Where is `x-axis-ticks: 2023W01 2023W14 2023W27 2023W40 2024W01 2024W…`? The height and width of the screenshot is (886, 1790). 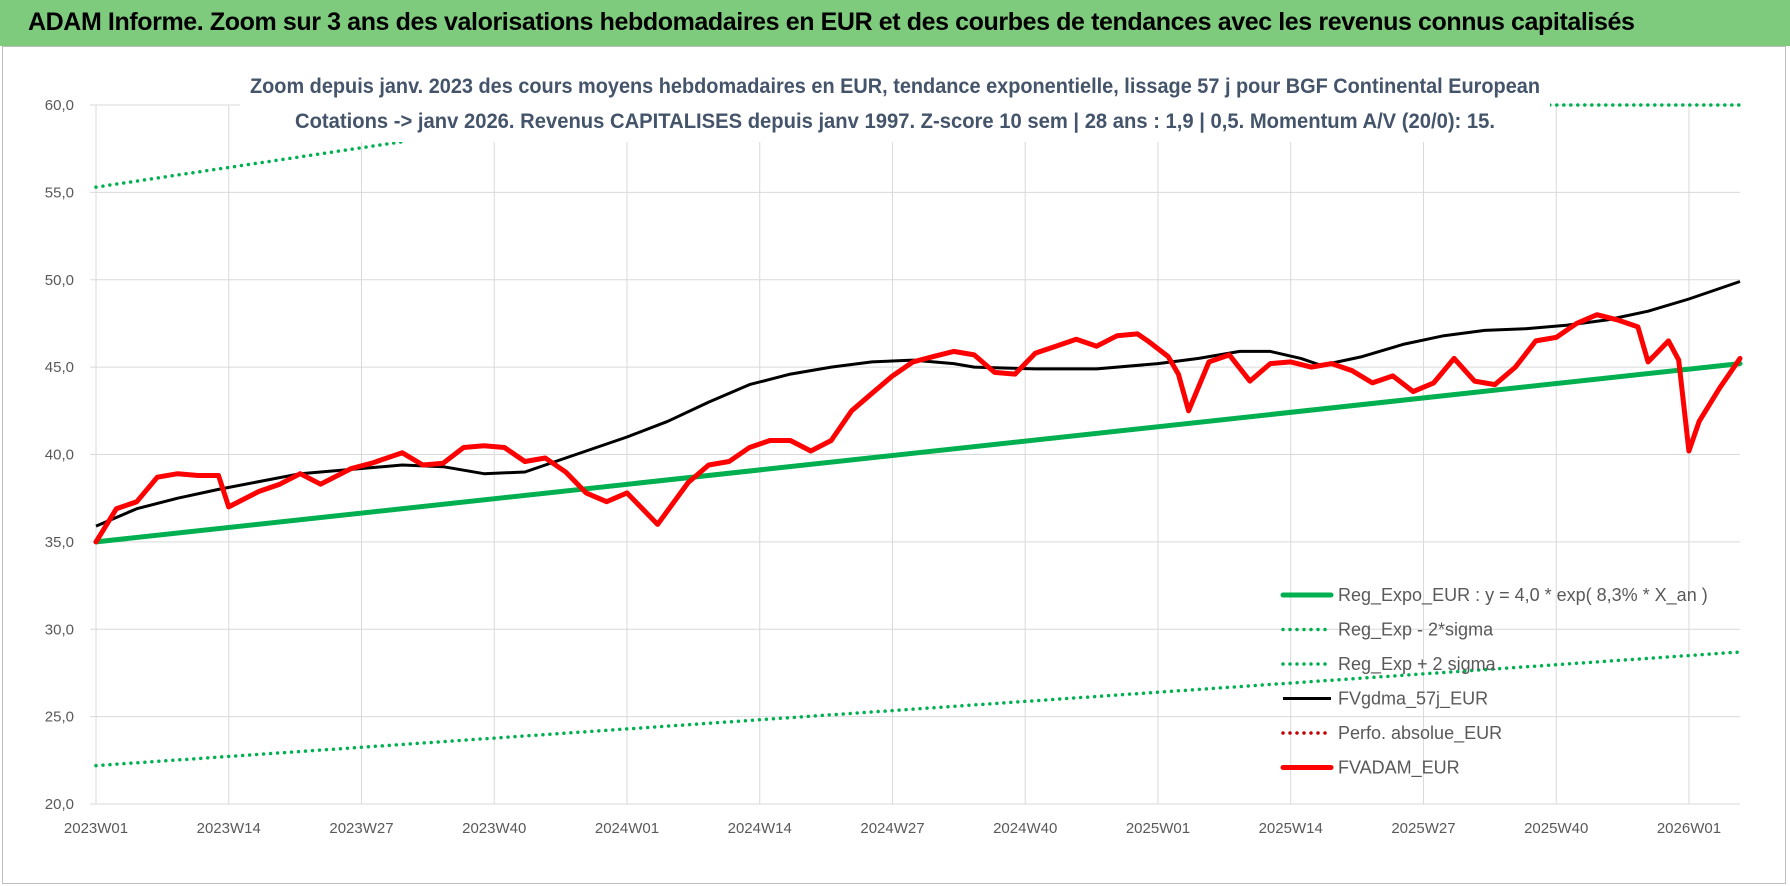 x-axis-ticks: 2023W01 2023W14 2023W27 2023W40 2024W01 2024W… is located at coordinates (892, 828).